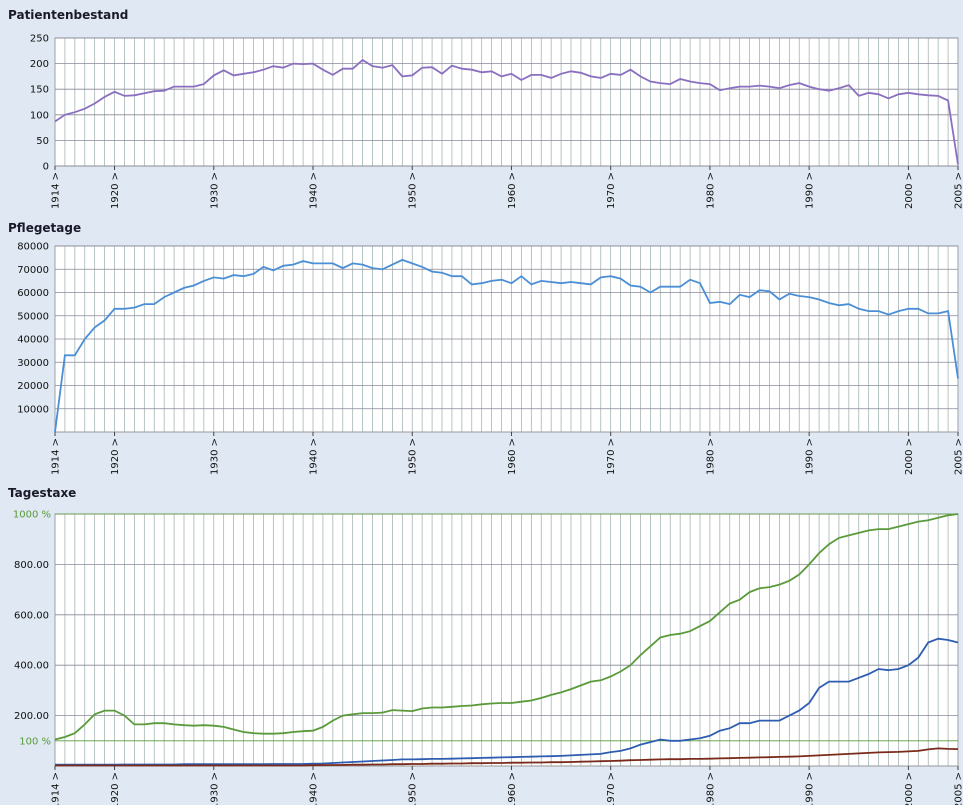  Describe the element at coordinates (33, 247) in the screenshot. I see `y-tick-label: 80000` at that location.